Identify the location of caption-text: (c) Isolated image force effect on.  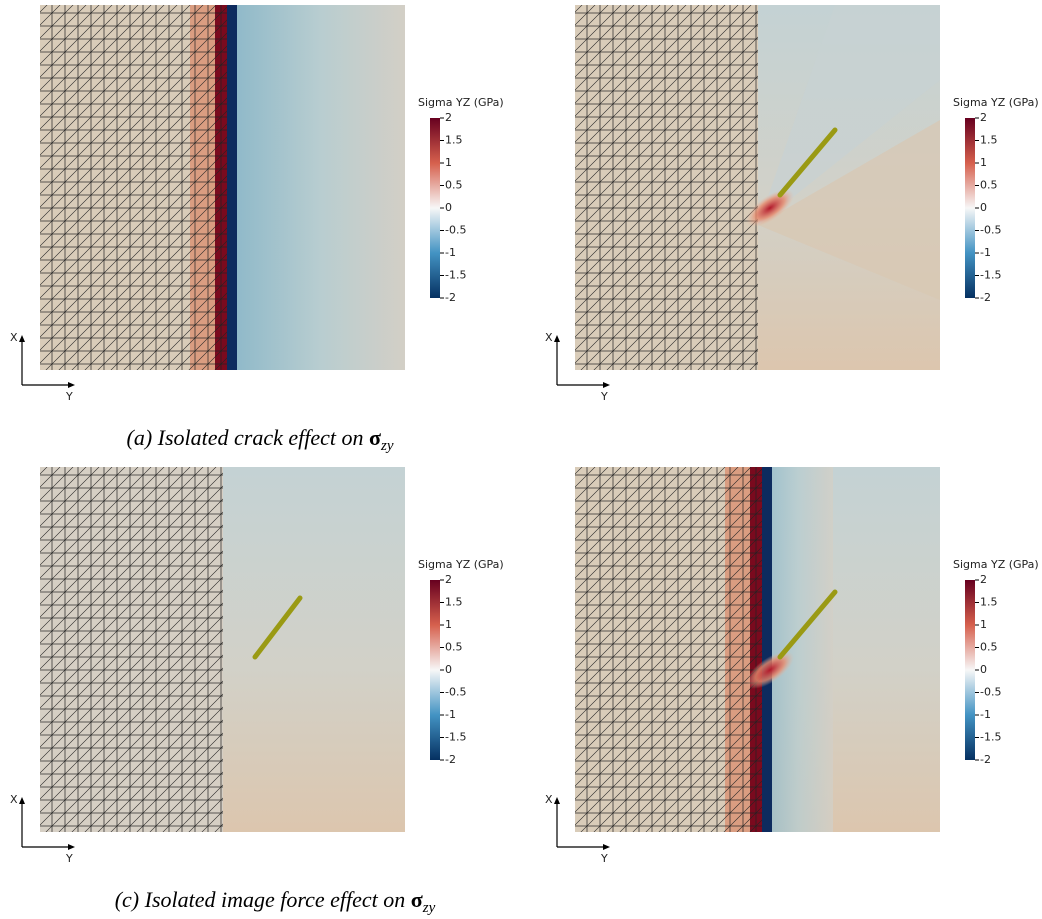
(263, 899).